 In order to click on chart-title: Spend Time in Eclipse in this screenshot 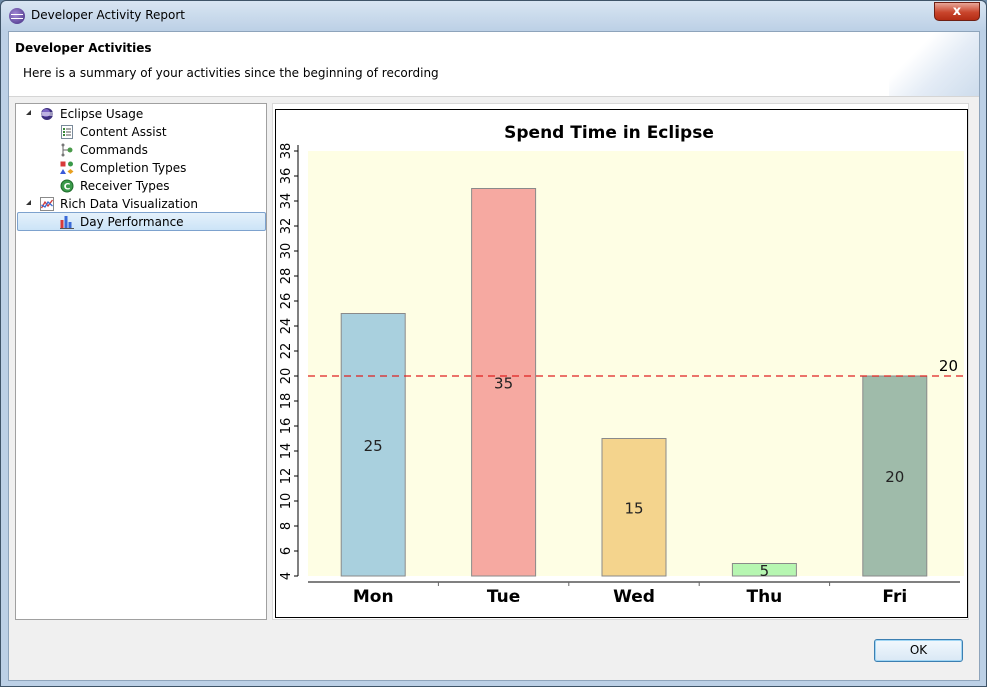, I will do `click(609, 133)`.